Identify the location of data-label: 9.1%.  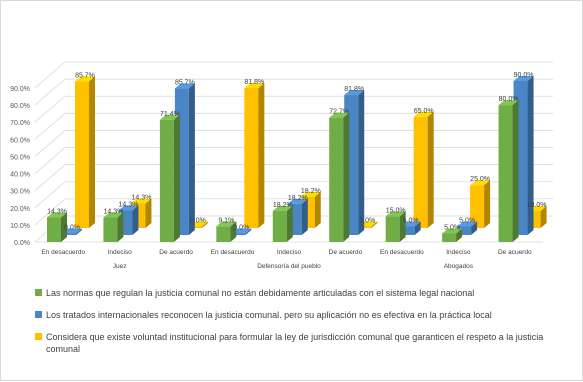
(226, 220).